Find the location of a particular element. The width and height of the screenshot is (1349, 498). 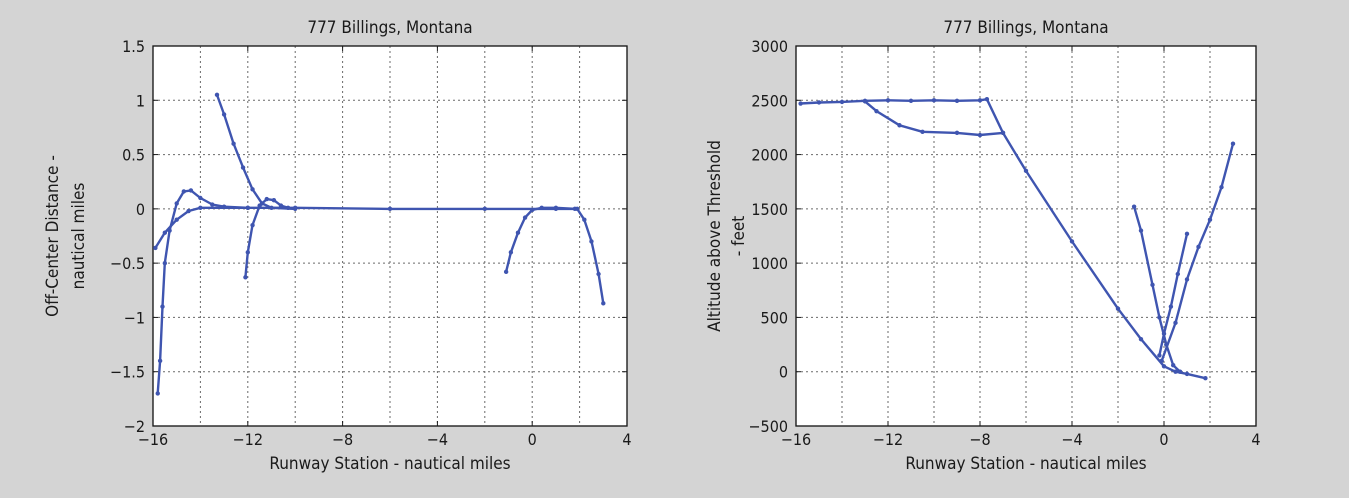

x-axis-label: Runway Station - nautical miles is located at coordinates (389, 464).